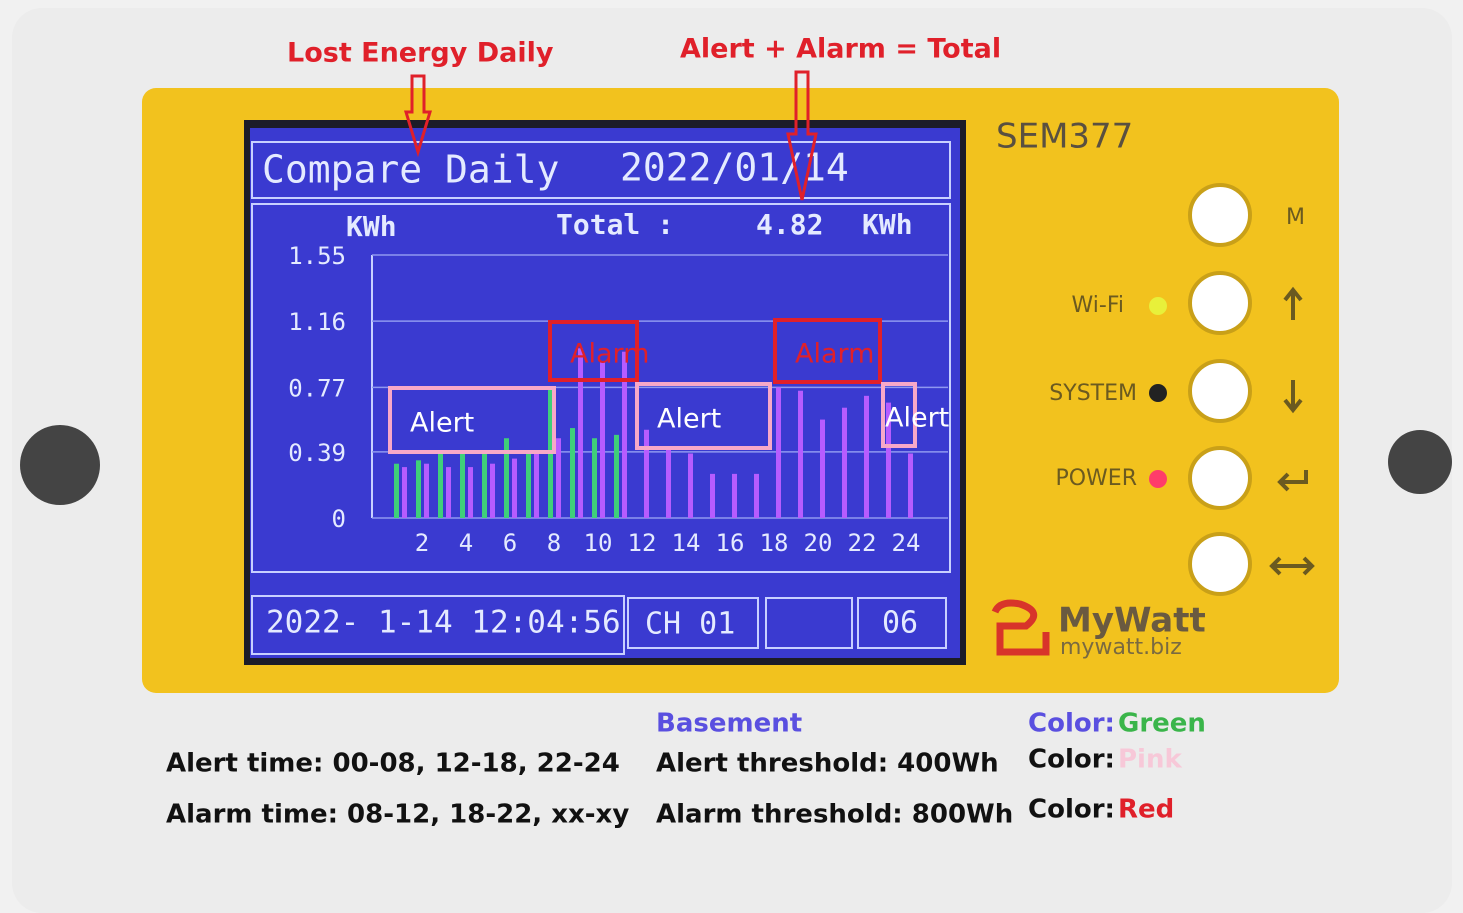  Describe the element at coordinates (1132, 621) in the screenshot. I see `brand: MyWatt` at that location.